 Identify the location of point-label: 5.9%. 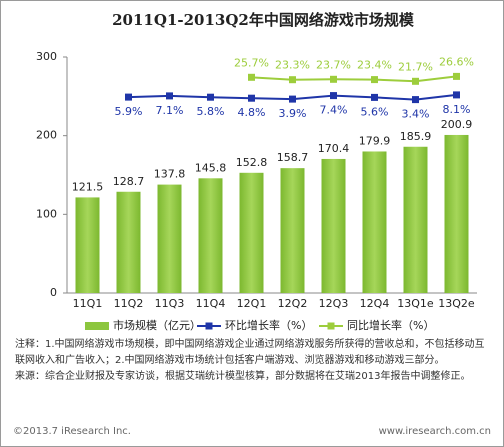
(129, 111).